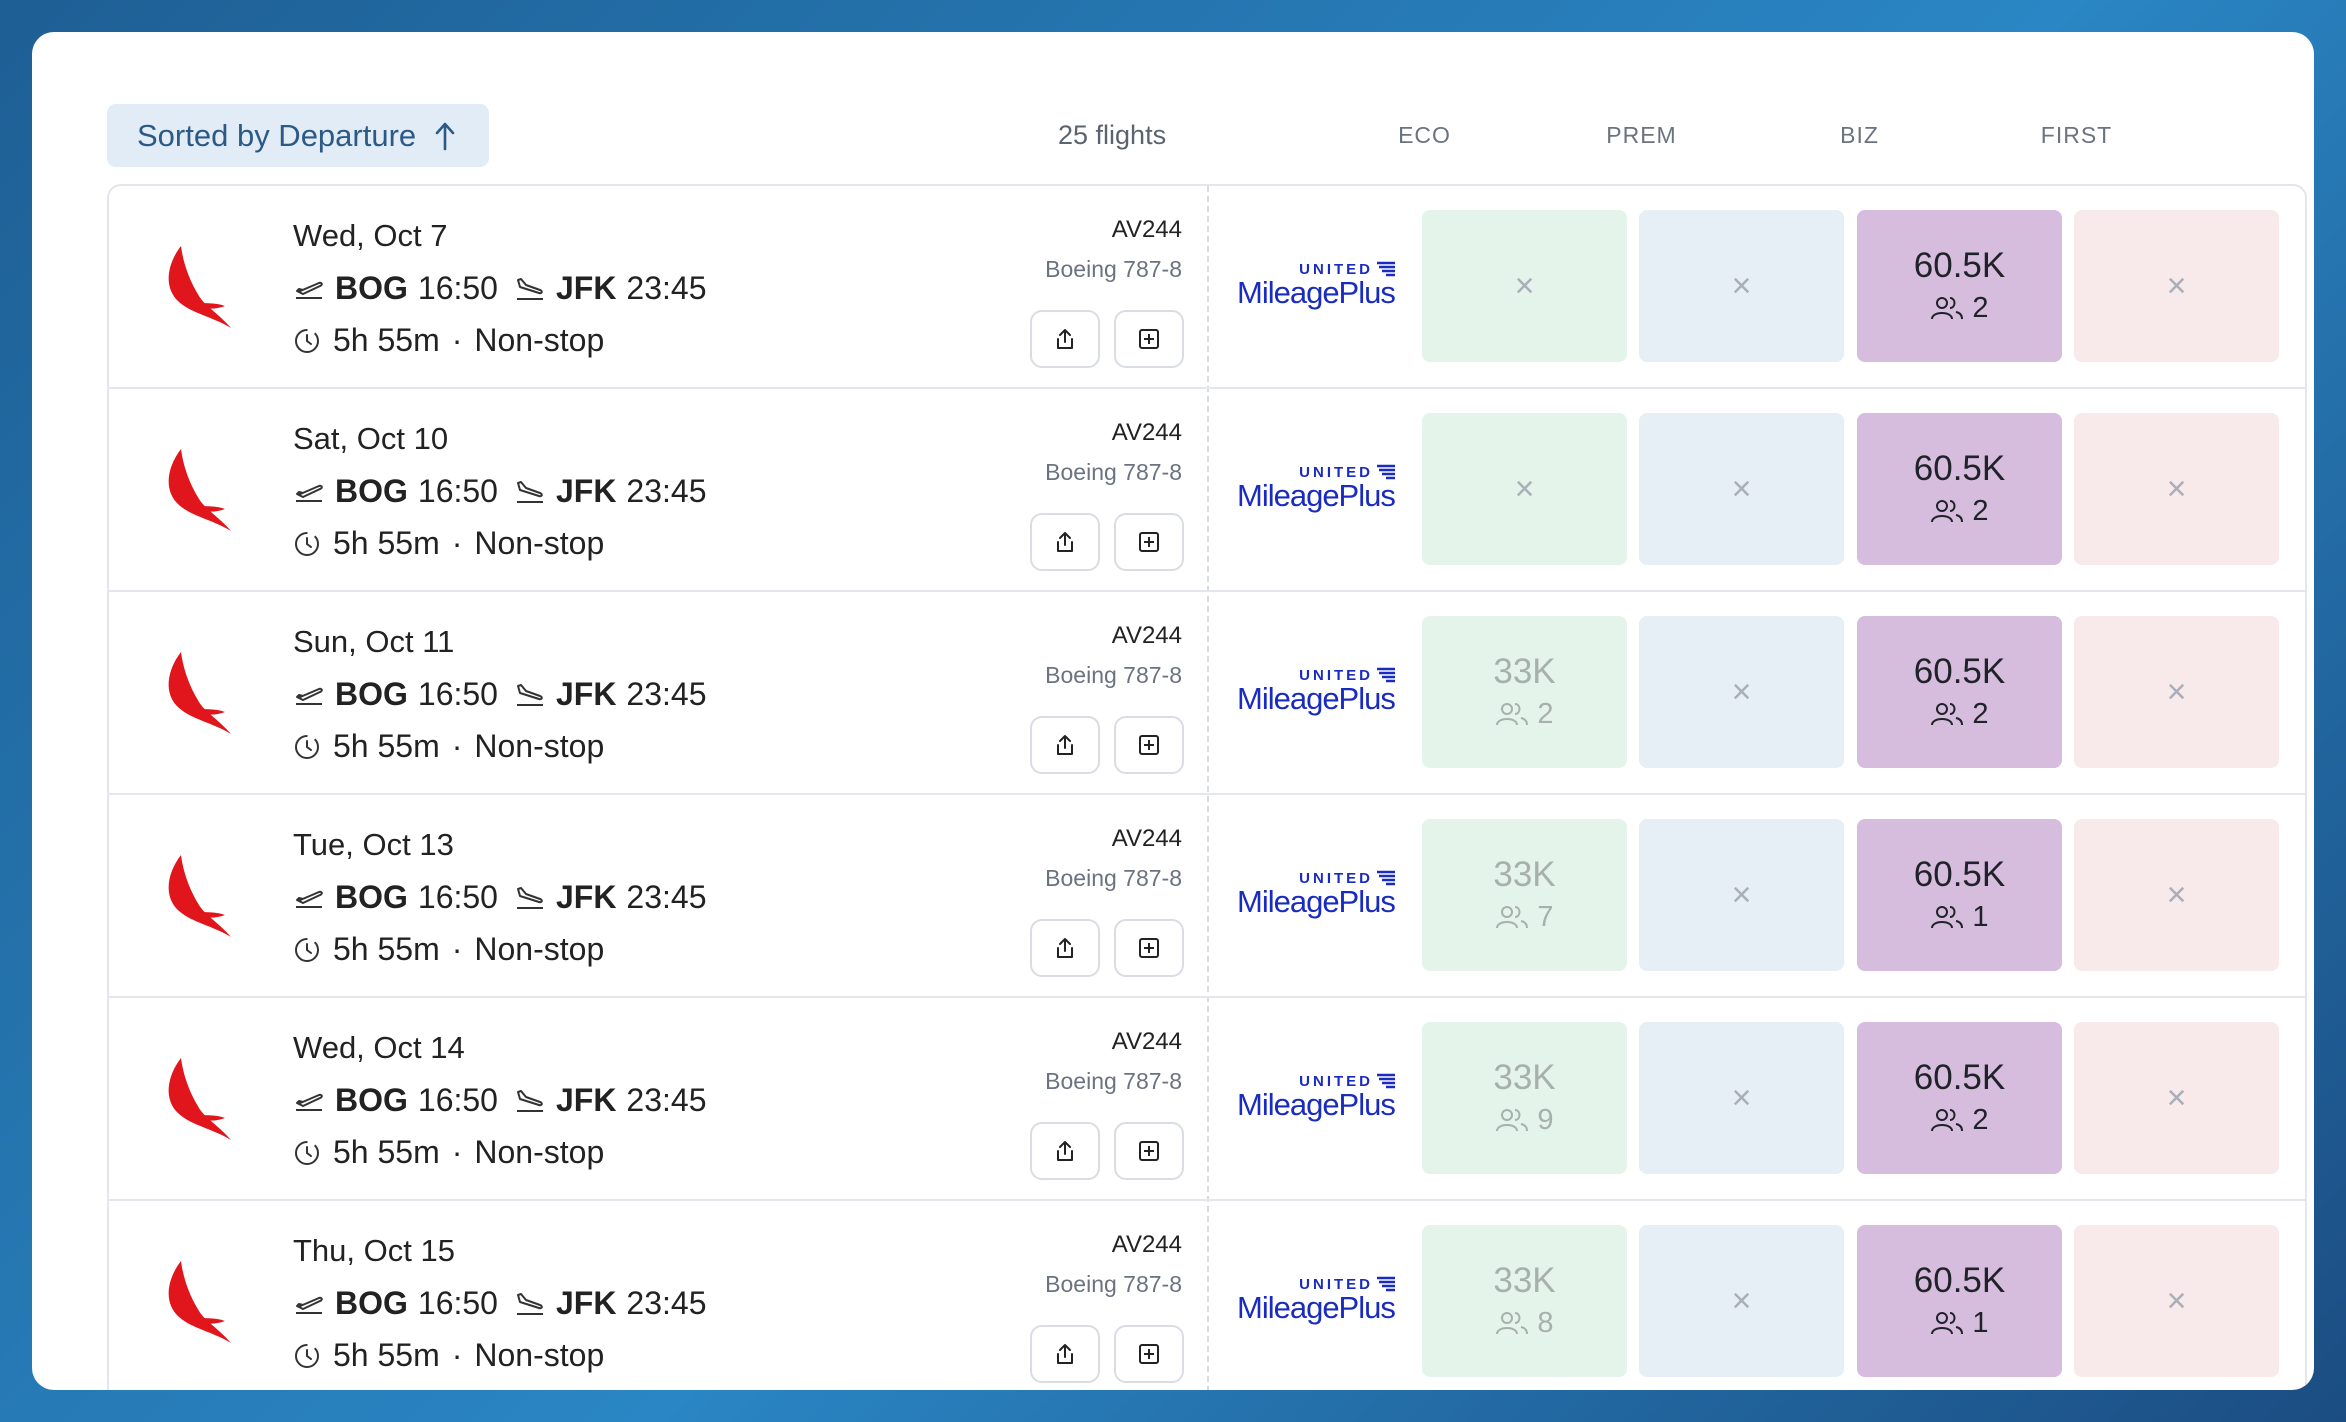 The height and width of the screenshot is (1422, 2346). I want to click on stops: Non-stop, so click(539, 340).